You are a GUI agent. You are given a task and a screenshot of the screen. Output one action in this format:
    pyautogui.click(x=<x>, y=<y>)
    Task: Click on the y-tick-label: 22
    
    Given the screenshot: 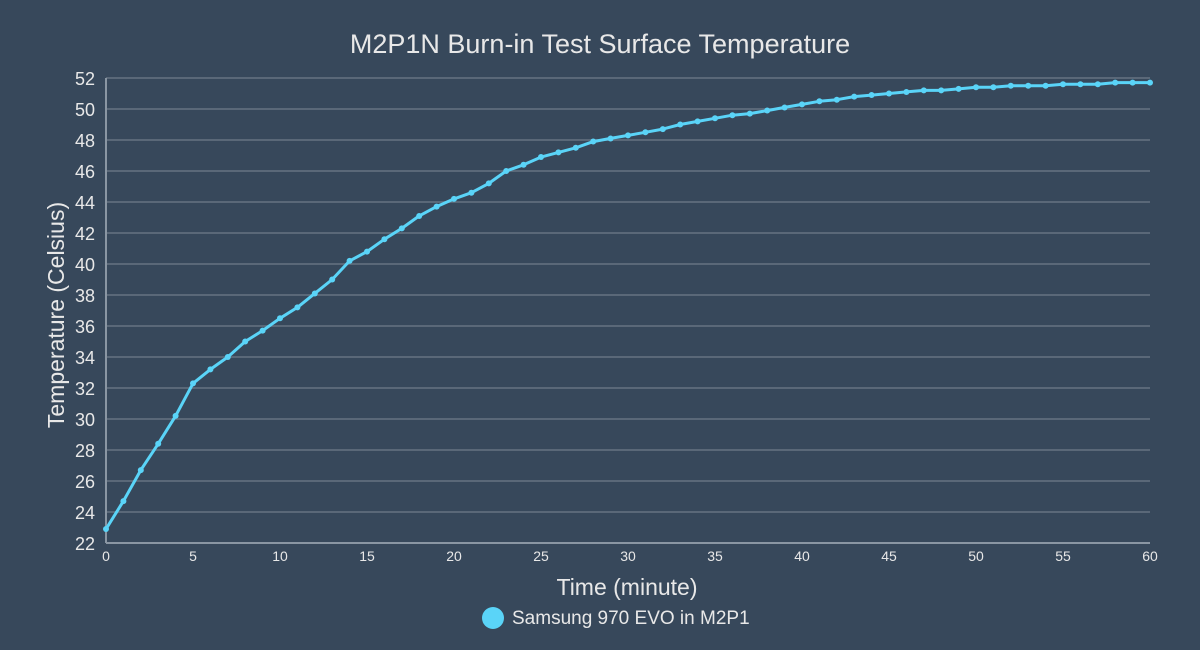 What is the action you would take?
    pyautogui.click(x=85, y=544)
    